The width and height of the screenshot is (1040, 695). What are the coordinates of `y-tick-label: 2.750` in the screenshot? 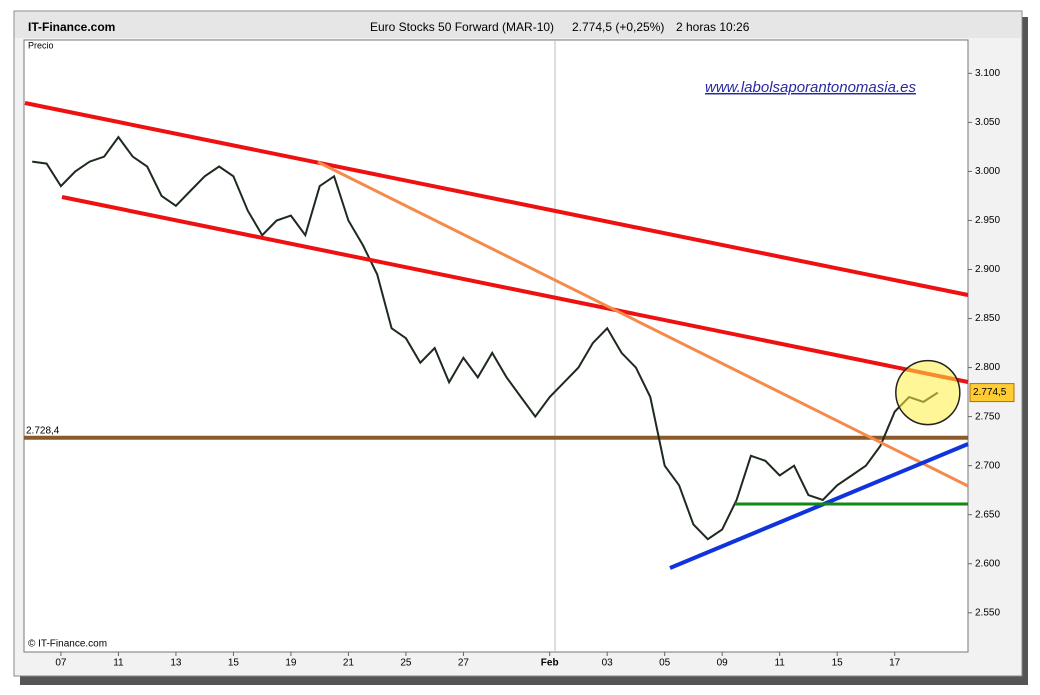 It's located at (987, 416).